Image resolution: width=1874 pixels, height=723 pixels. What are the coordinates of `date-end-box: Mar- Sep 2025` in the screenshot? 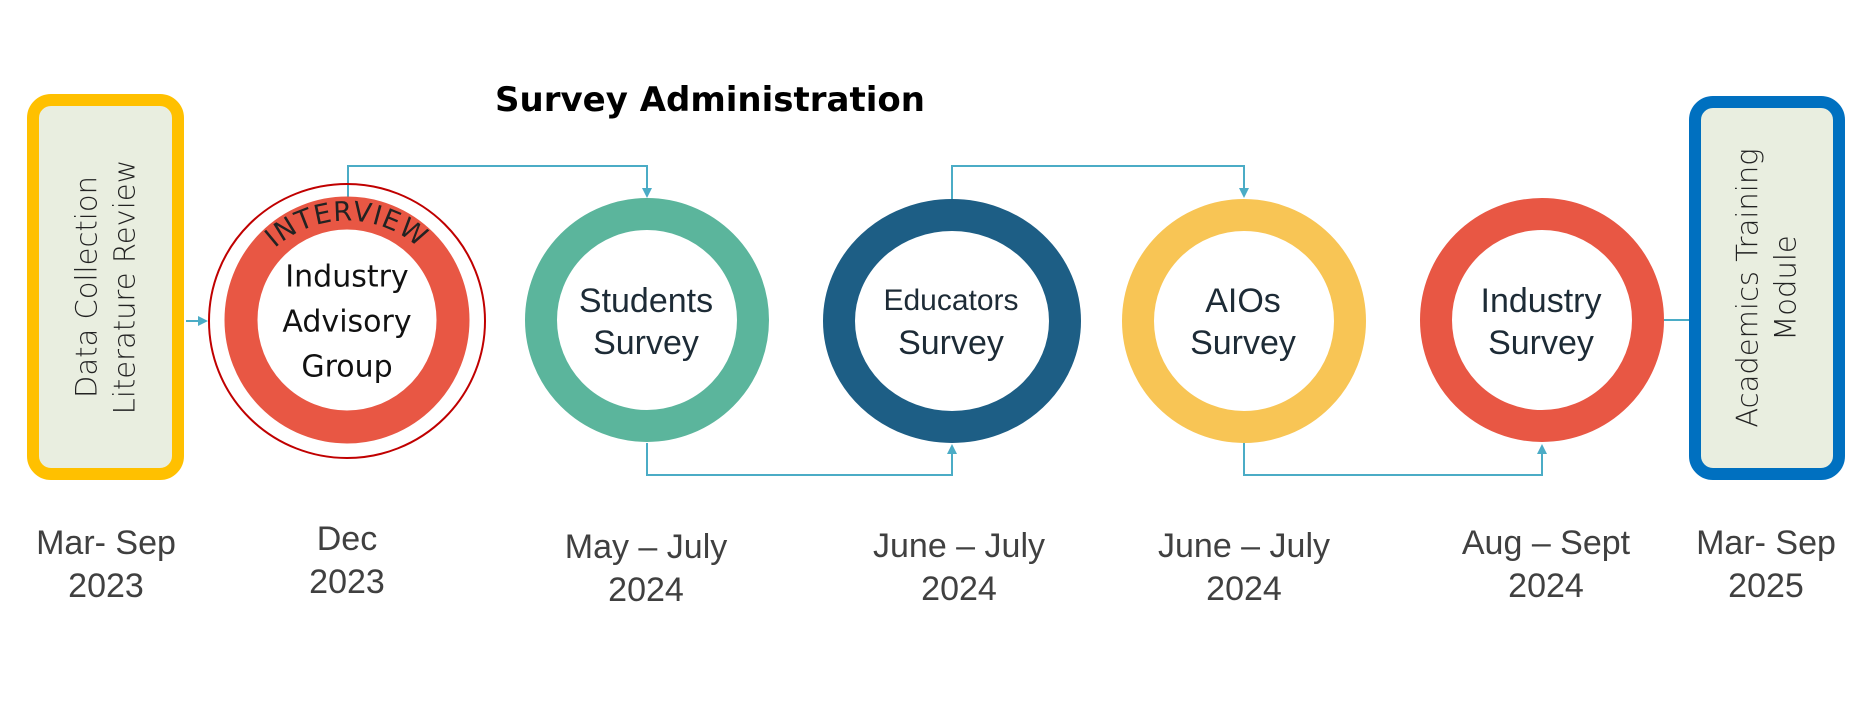 It's located at (1766, 565).